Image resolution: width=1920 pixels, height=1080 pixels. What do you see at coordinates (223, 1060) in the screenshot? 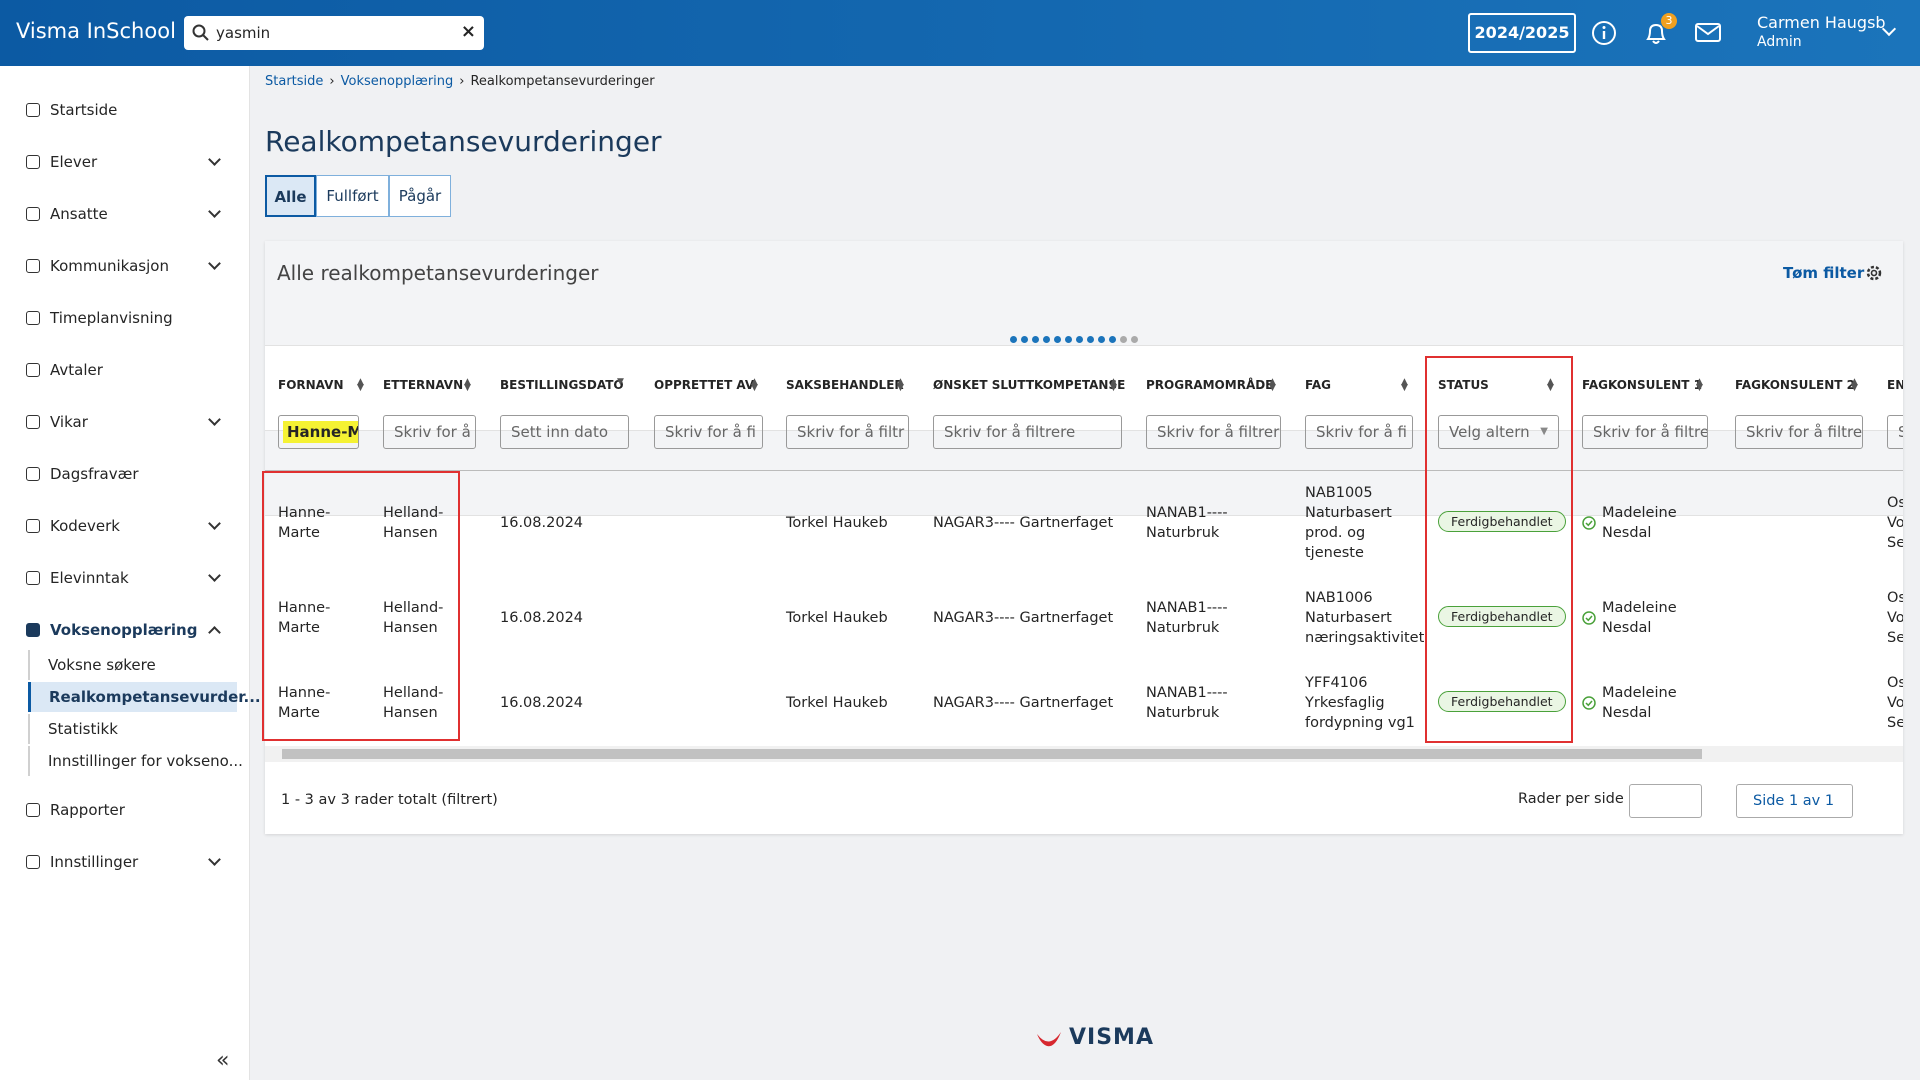
I see `collapse-sidebar: «` at bounding box center [223, 1060].